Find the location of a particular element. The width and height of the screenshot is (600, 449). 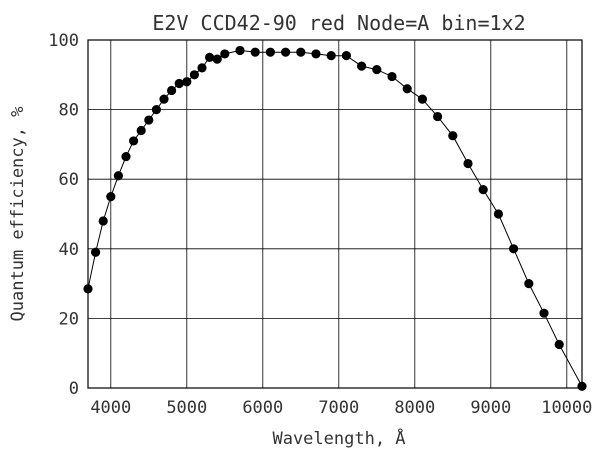

y-tick-label: 100 is located at coordinates (63, 41).